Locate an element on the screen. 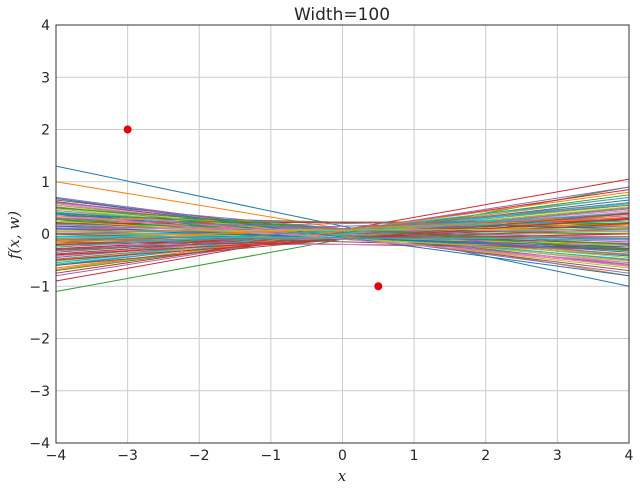 The image size is (640, 490). x-tick-label: 1 is located at coordinates (414, 456).